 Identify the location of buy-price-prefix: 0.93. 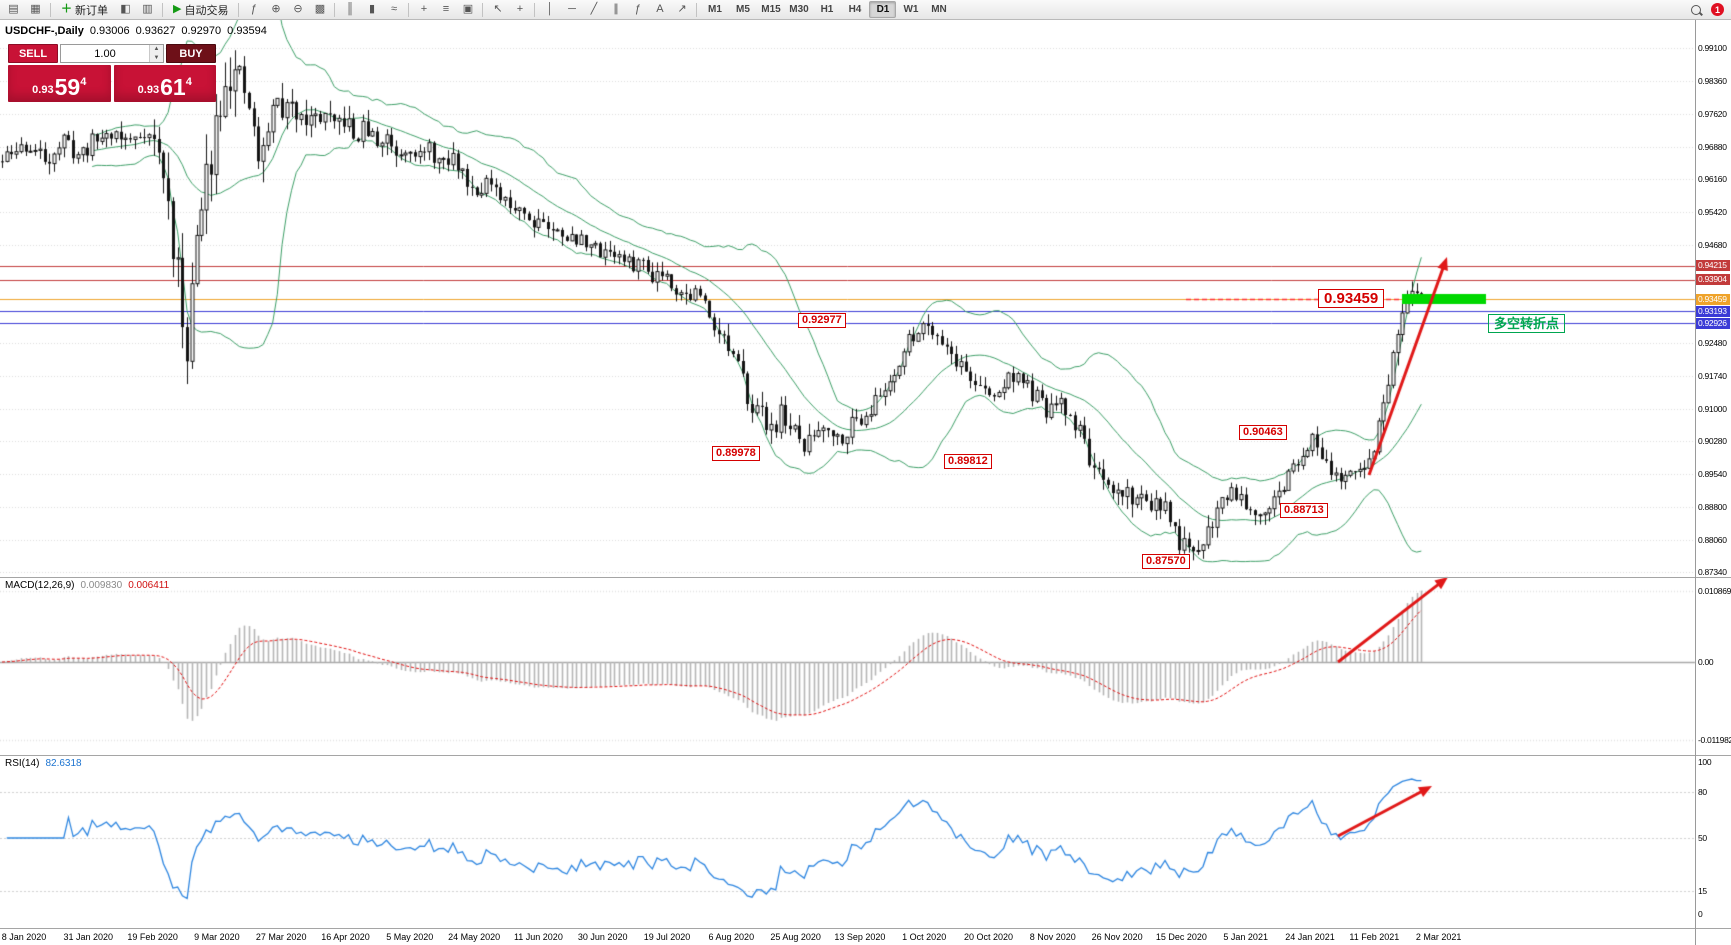
(148, 90).